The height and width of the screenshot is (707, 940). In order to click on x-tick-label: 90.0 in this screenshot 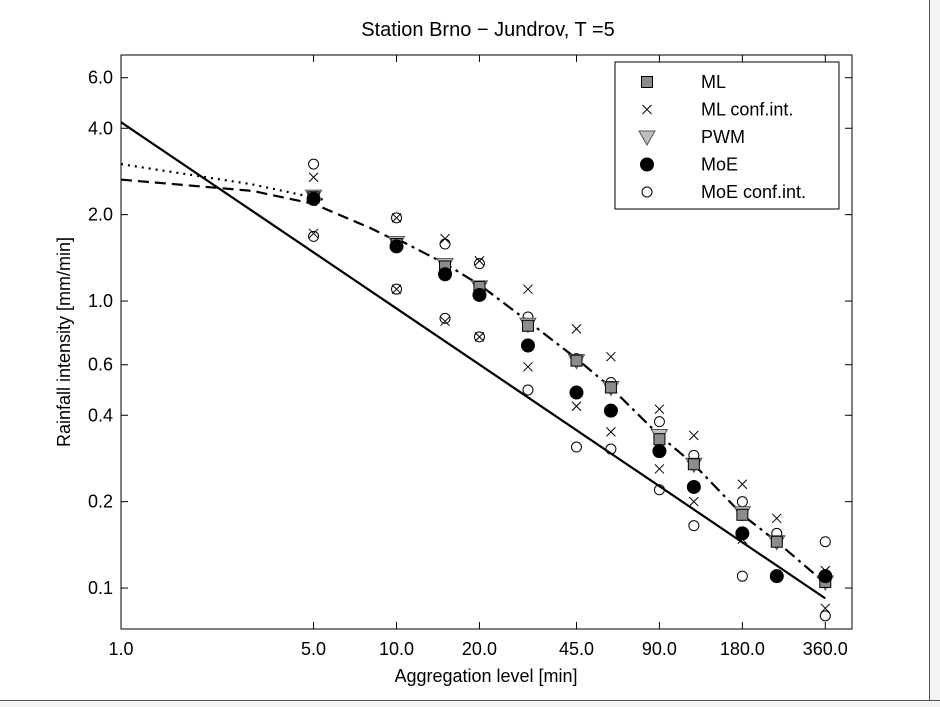, I will do `click(659, 649)`.